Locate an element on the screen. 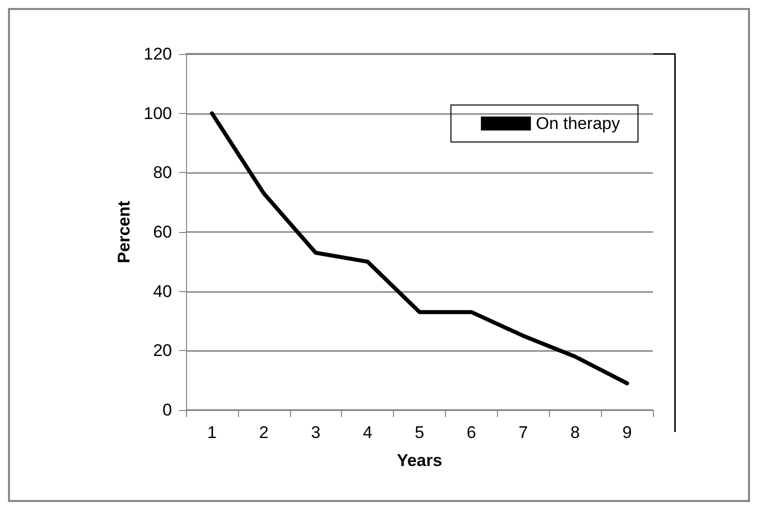  y-tick-label: 80 is located at coordinates (162, 172).